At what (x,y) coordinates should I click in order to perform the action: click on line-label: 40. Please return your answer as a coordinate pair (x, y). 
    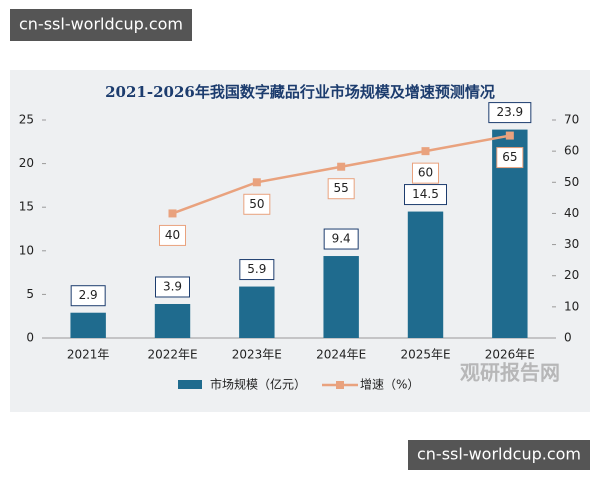
    Looking at the image, I should click on (172, 235).